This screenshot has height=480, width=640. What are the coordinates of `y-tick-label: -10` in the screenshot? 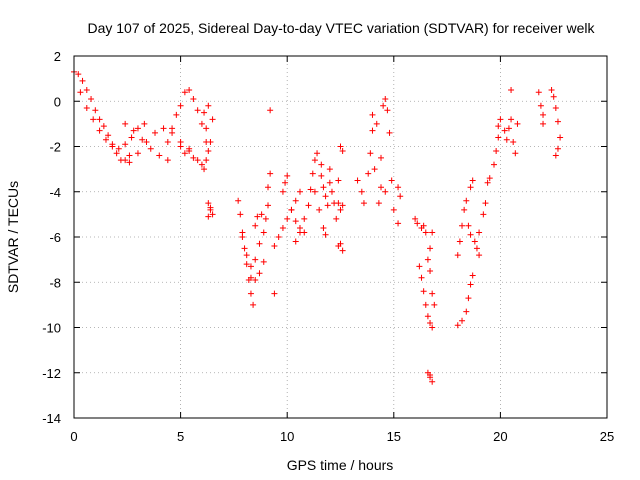 It's located at (51, 328).